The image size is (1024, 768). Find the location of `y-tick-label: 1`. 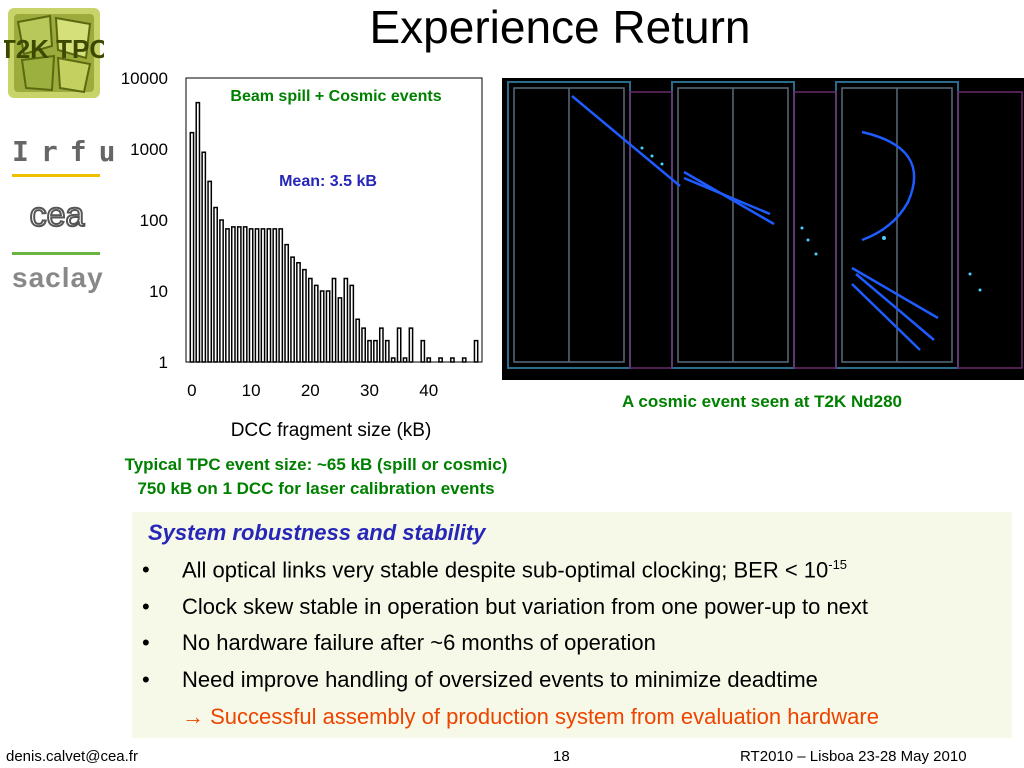

y-tick-label: 1 is located at coordinates (163, 362).